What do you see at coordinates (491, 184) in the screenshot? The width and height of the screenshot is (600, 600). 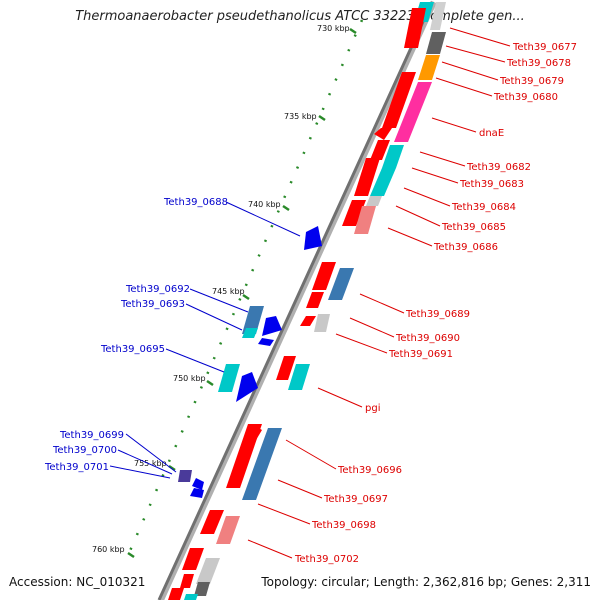 I see `gene-label-teth39-0683: Teth39_0683` at bounding box center [491, 184].